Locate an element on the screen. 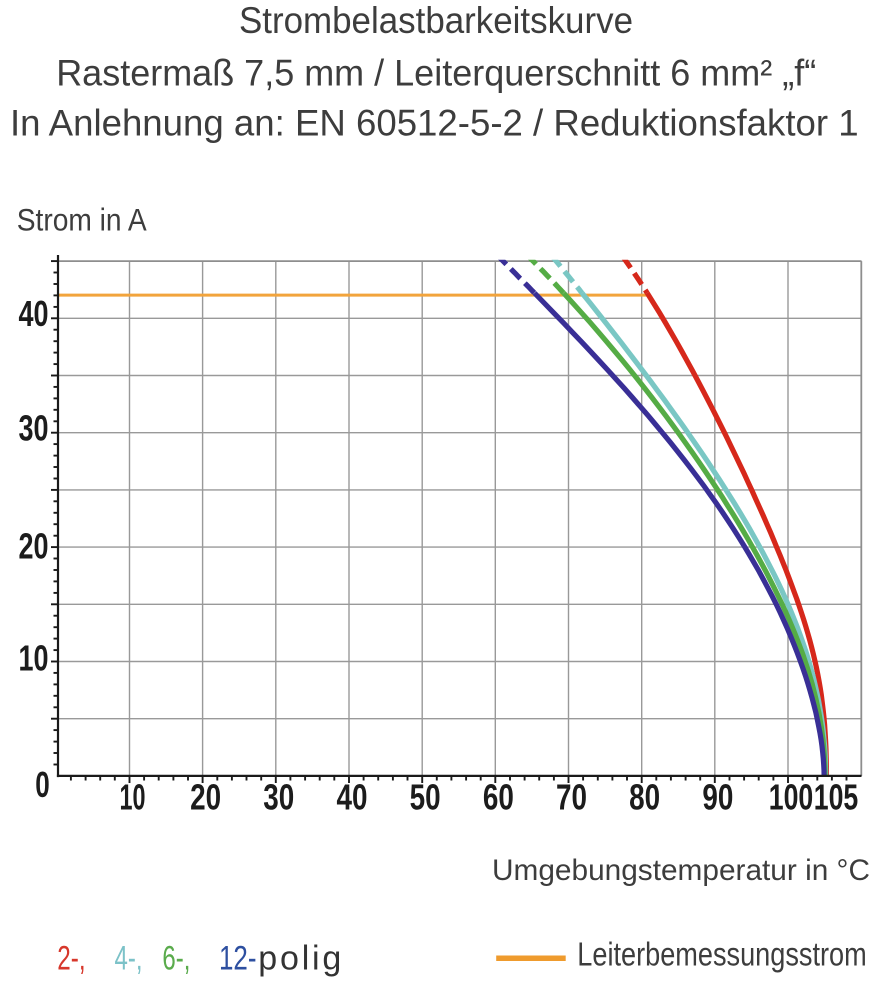  svg-text: Strombelastbarkeitskurve is located at coordinates (436, 20).